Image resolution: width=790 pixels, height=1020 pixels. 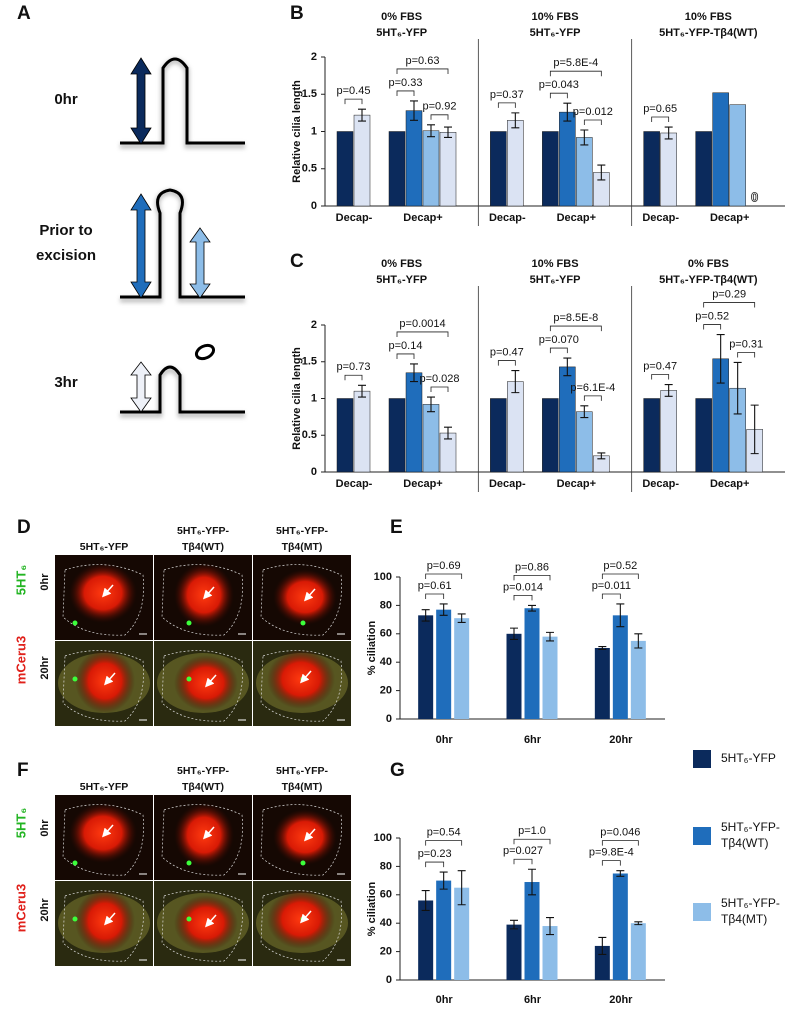 What do you see at coordinates (182, 237) in the screenshot?
I see `diagram-a` at bounding box center [182, 237].